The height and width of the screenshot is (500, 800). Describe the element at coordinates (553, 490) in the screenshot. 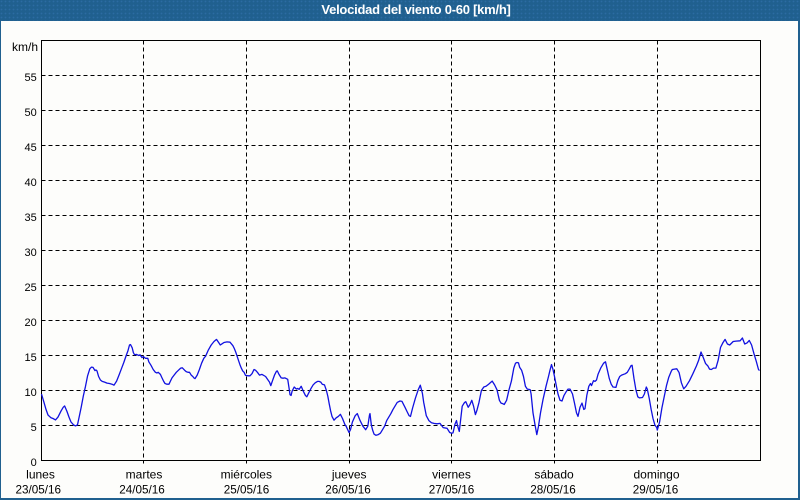

I see `svg-text: 28/05/16` at that location.